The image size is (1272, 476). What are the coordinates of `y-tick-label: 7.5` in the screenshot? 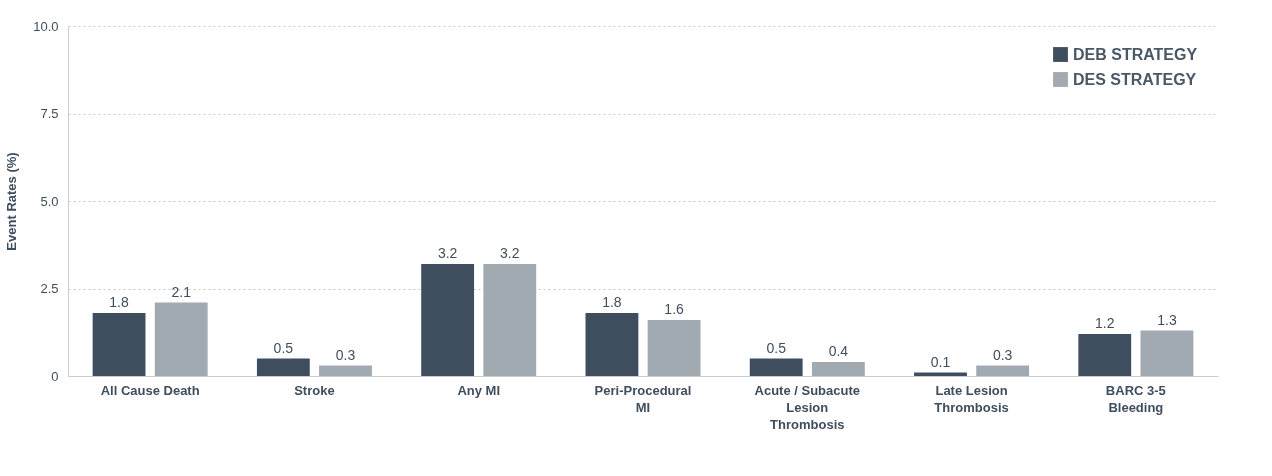 It's located at (49, 113).